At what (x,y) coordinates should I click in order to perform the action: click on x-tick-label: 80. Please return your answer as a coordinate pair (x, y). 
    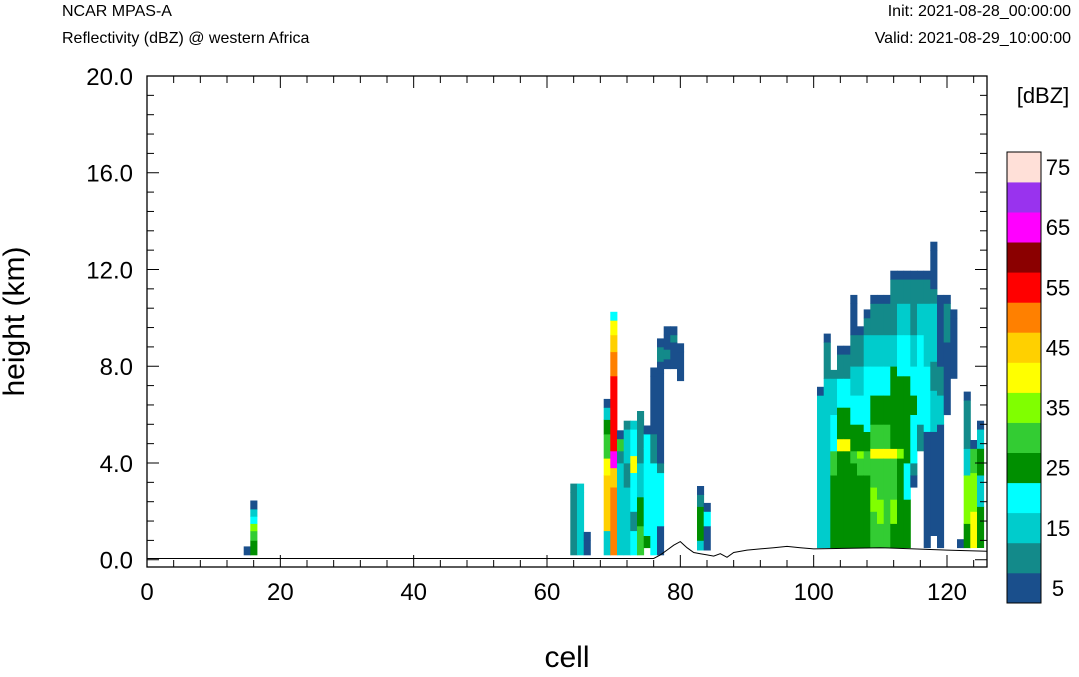
    Looking at the image, I should click on (680, 592).